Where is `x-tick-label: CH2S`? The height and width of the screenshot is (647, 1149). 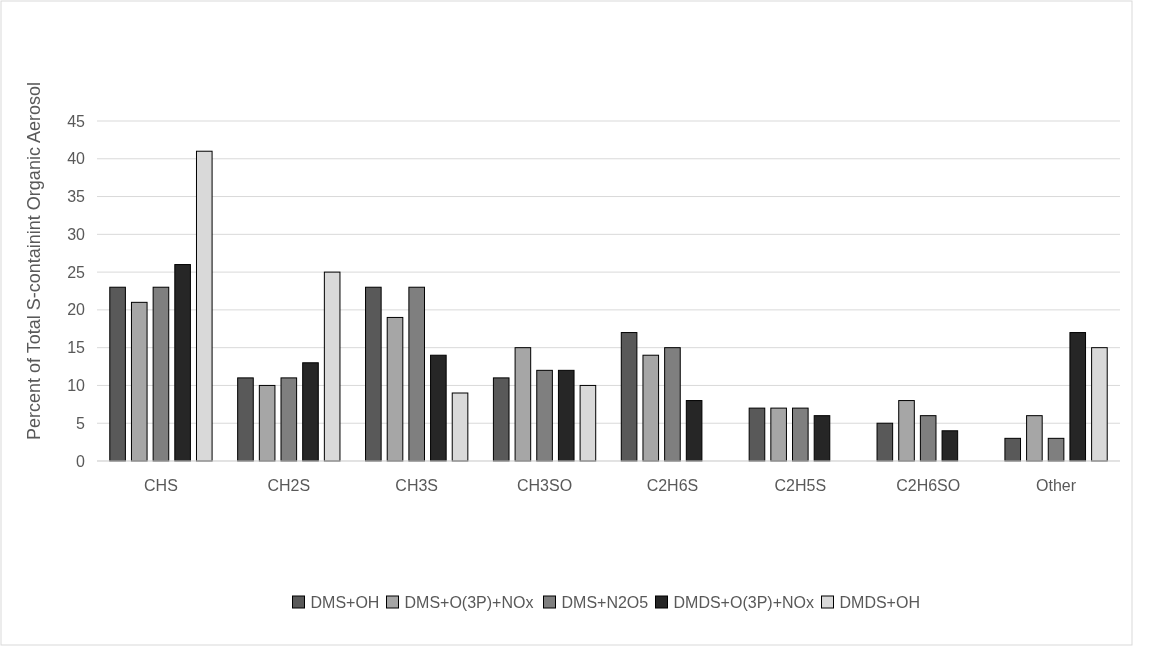 x-tick-label: CH2S is located at coordinates (289, 485).